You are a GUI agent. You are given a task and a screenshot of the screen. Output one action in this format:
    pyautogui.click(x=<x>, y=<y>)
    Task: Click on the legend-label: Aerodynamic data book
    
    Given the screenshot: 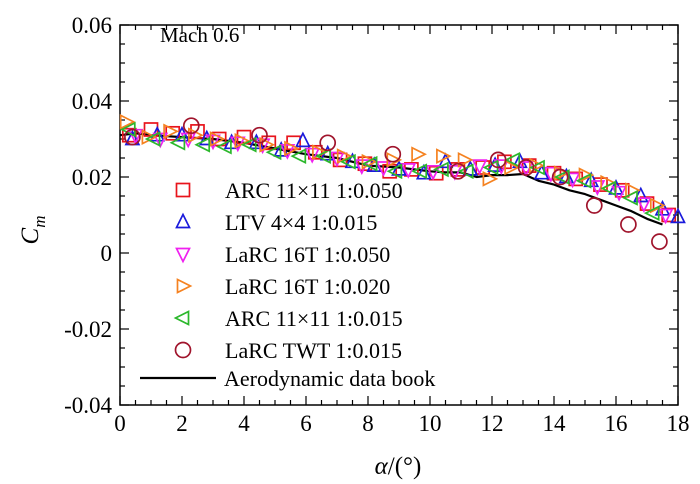 What is the action you would take?
    pyautogui.click(x=329, y=378)
    